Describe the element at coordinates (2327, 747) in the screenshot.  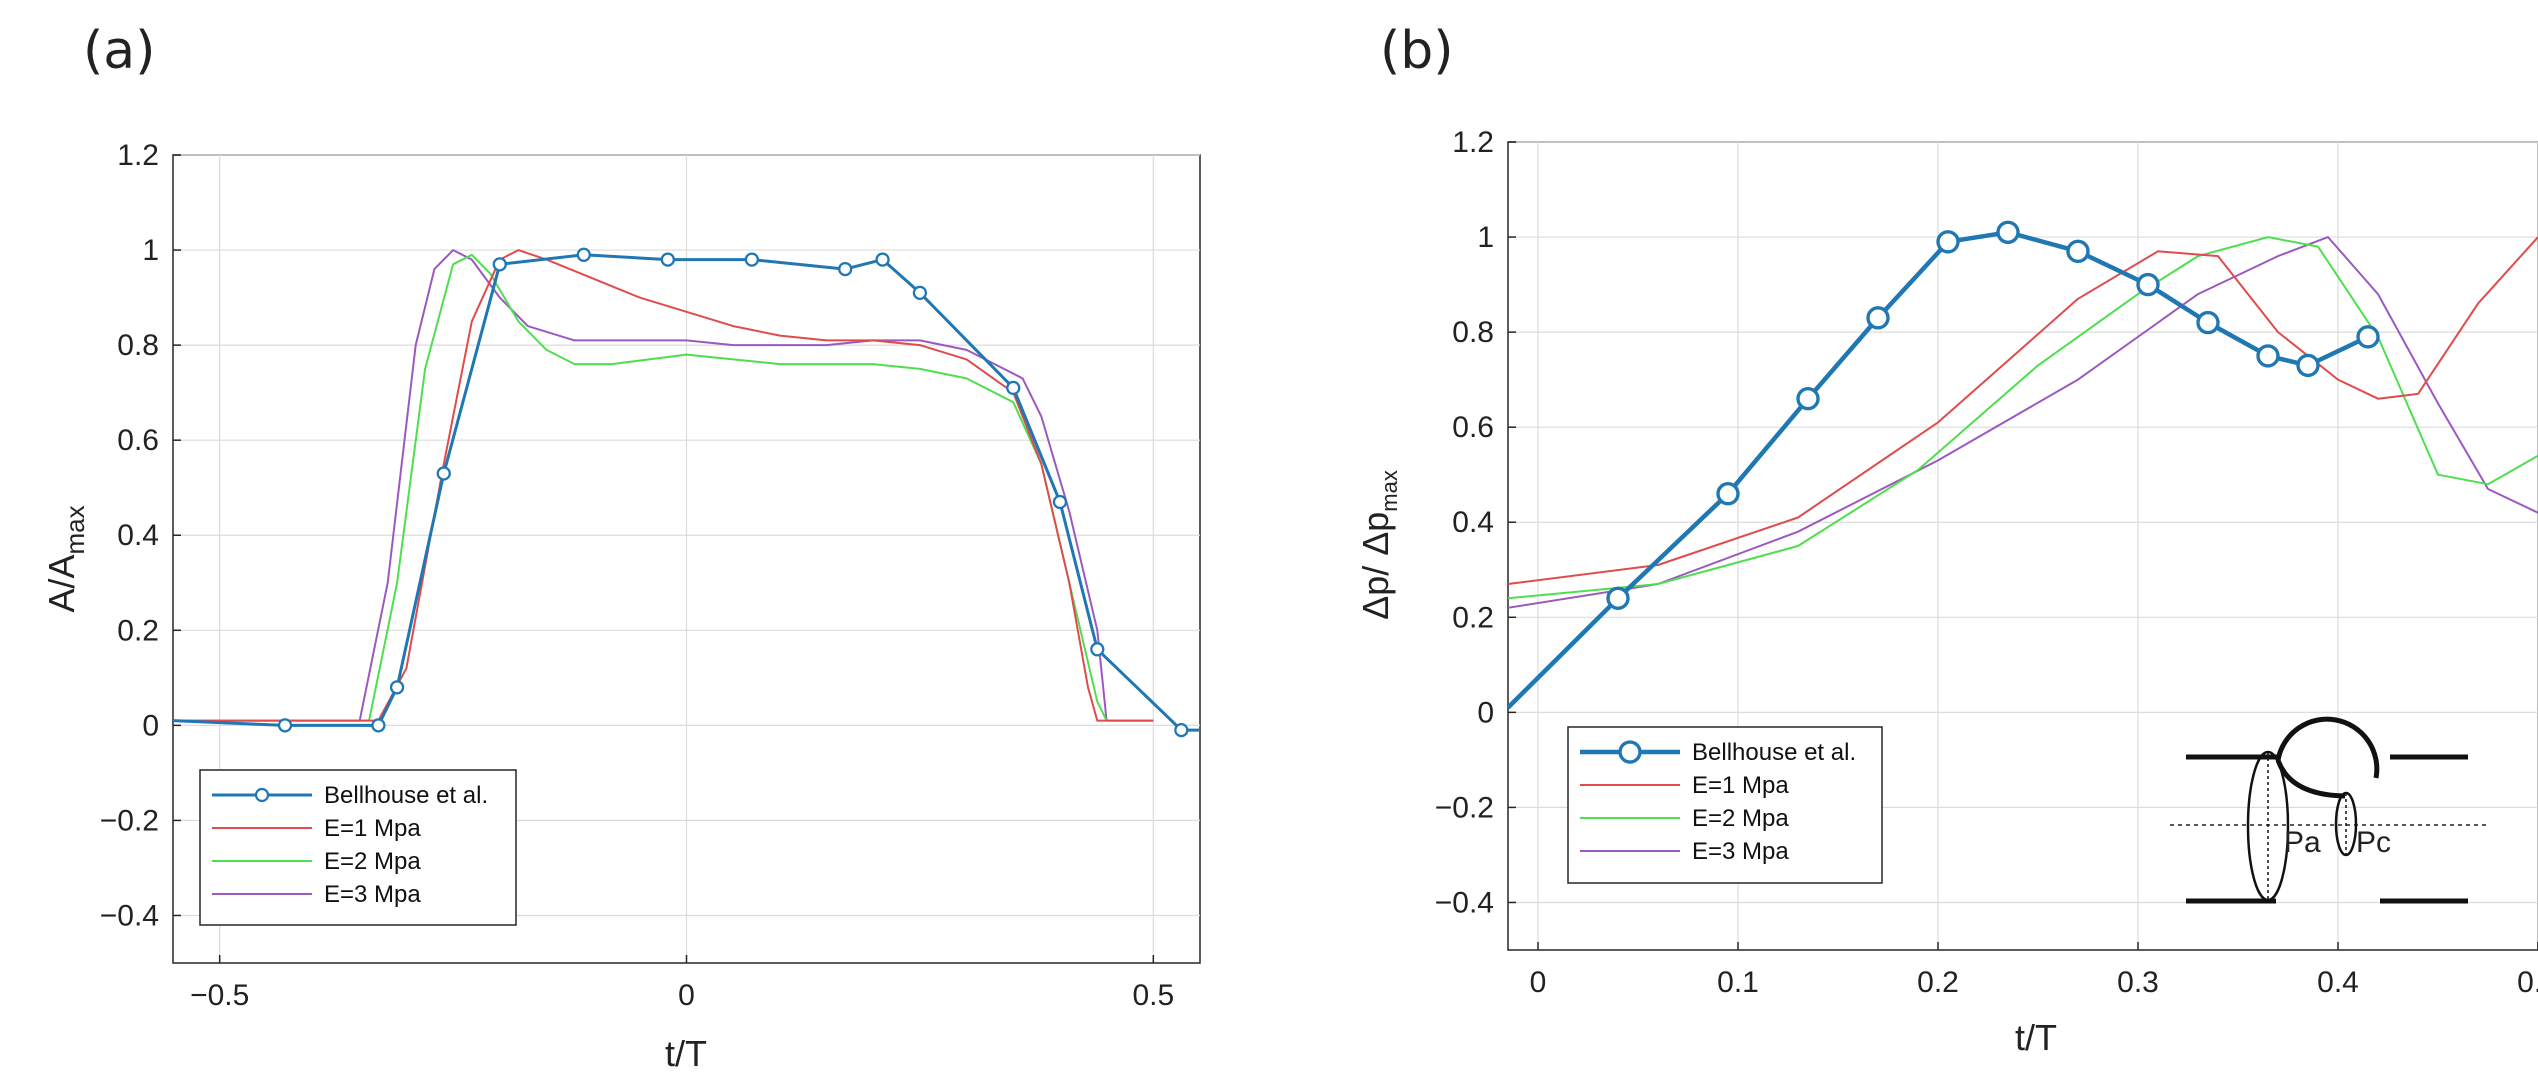
I see `inset-sinus-bulge` at that location.